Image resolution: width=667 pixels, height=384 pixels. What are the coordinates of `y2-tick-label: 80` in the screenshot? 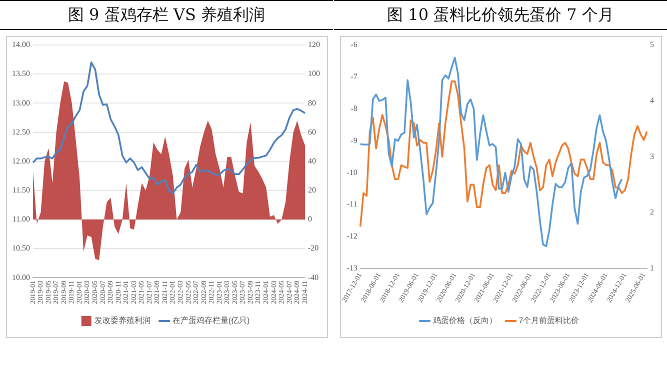 It's located at (312, 103).